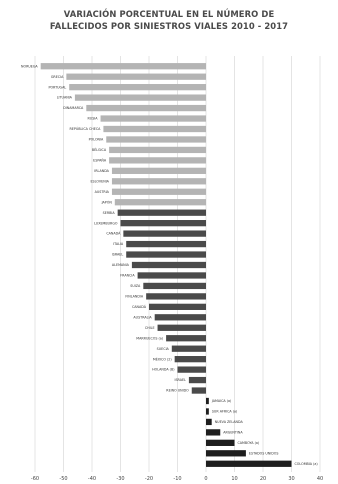 The image size is (338, 484). What do you see at coordinates (150, 328) in the screenshot?
I see `category-label-25: CHILE` at bounding box center [150, 328].